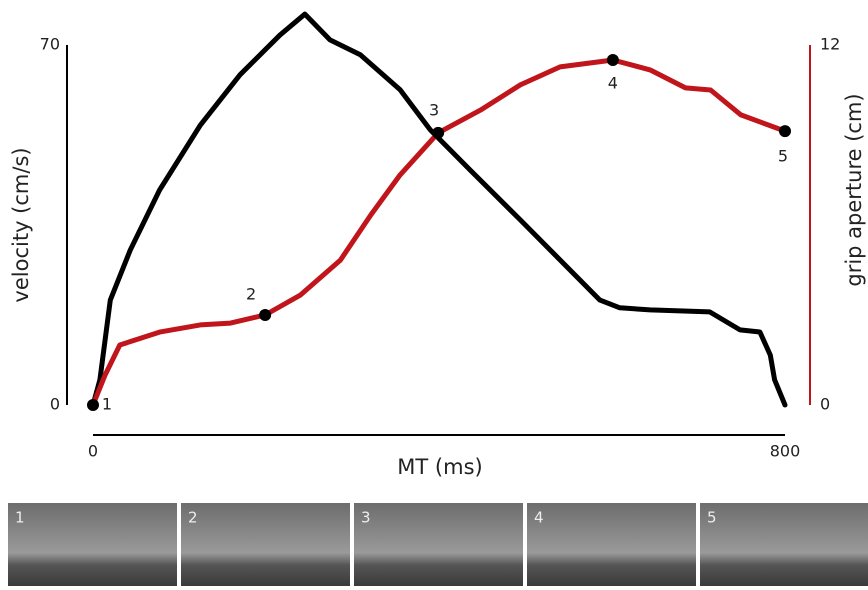  I want to click on frame-label: 3, so click(366, 518).